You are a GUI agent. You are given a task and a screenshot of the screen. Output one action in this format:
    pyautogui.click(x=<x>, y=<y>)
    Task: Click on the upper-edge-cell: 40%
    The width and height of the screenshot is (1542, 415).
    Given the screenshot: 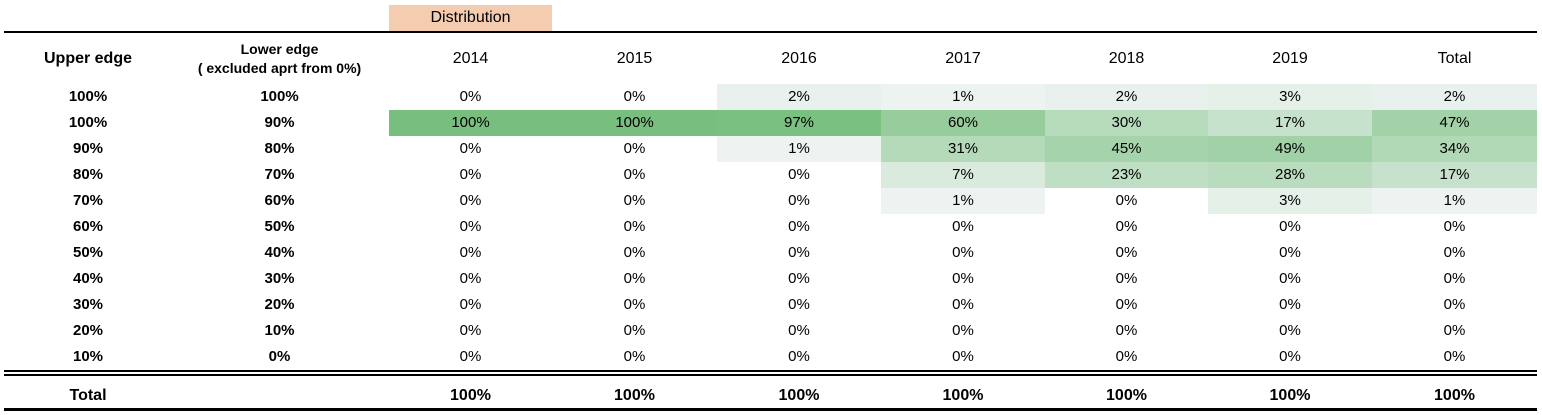 What is the action you would take?
    pyautogui.click(x=88, y=278)
    